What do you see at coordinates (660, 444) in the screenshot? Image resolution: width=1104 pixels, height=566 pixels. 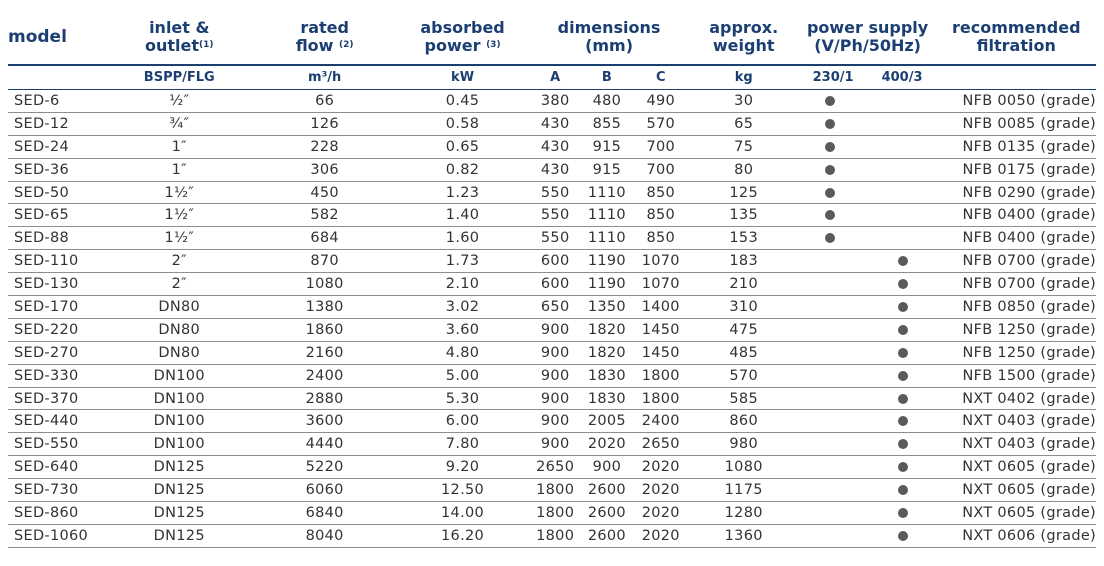 I see `dim-c-cell: 2650` at bounding box center [660, 444].